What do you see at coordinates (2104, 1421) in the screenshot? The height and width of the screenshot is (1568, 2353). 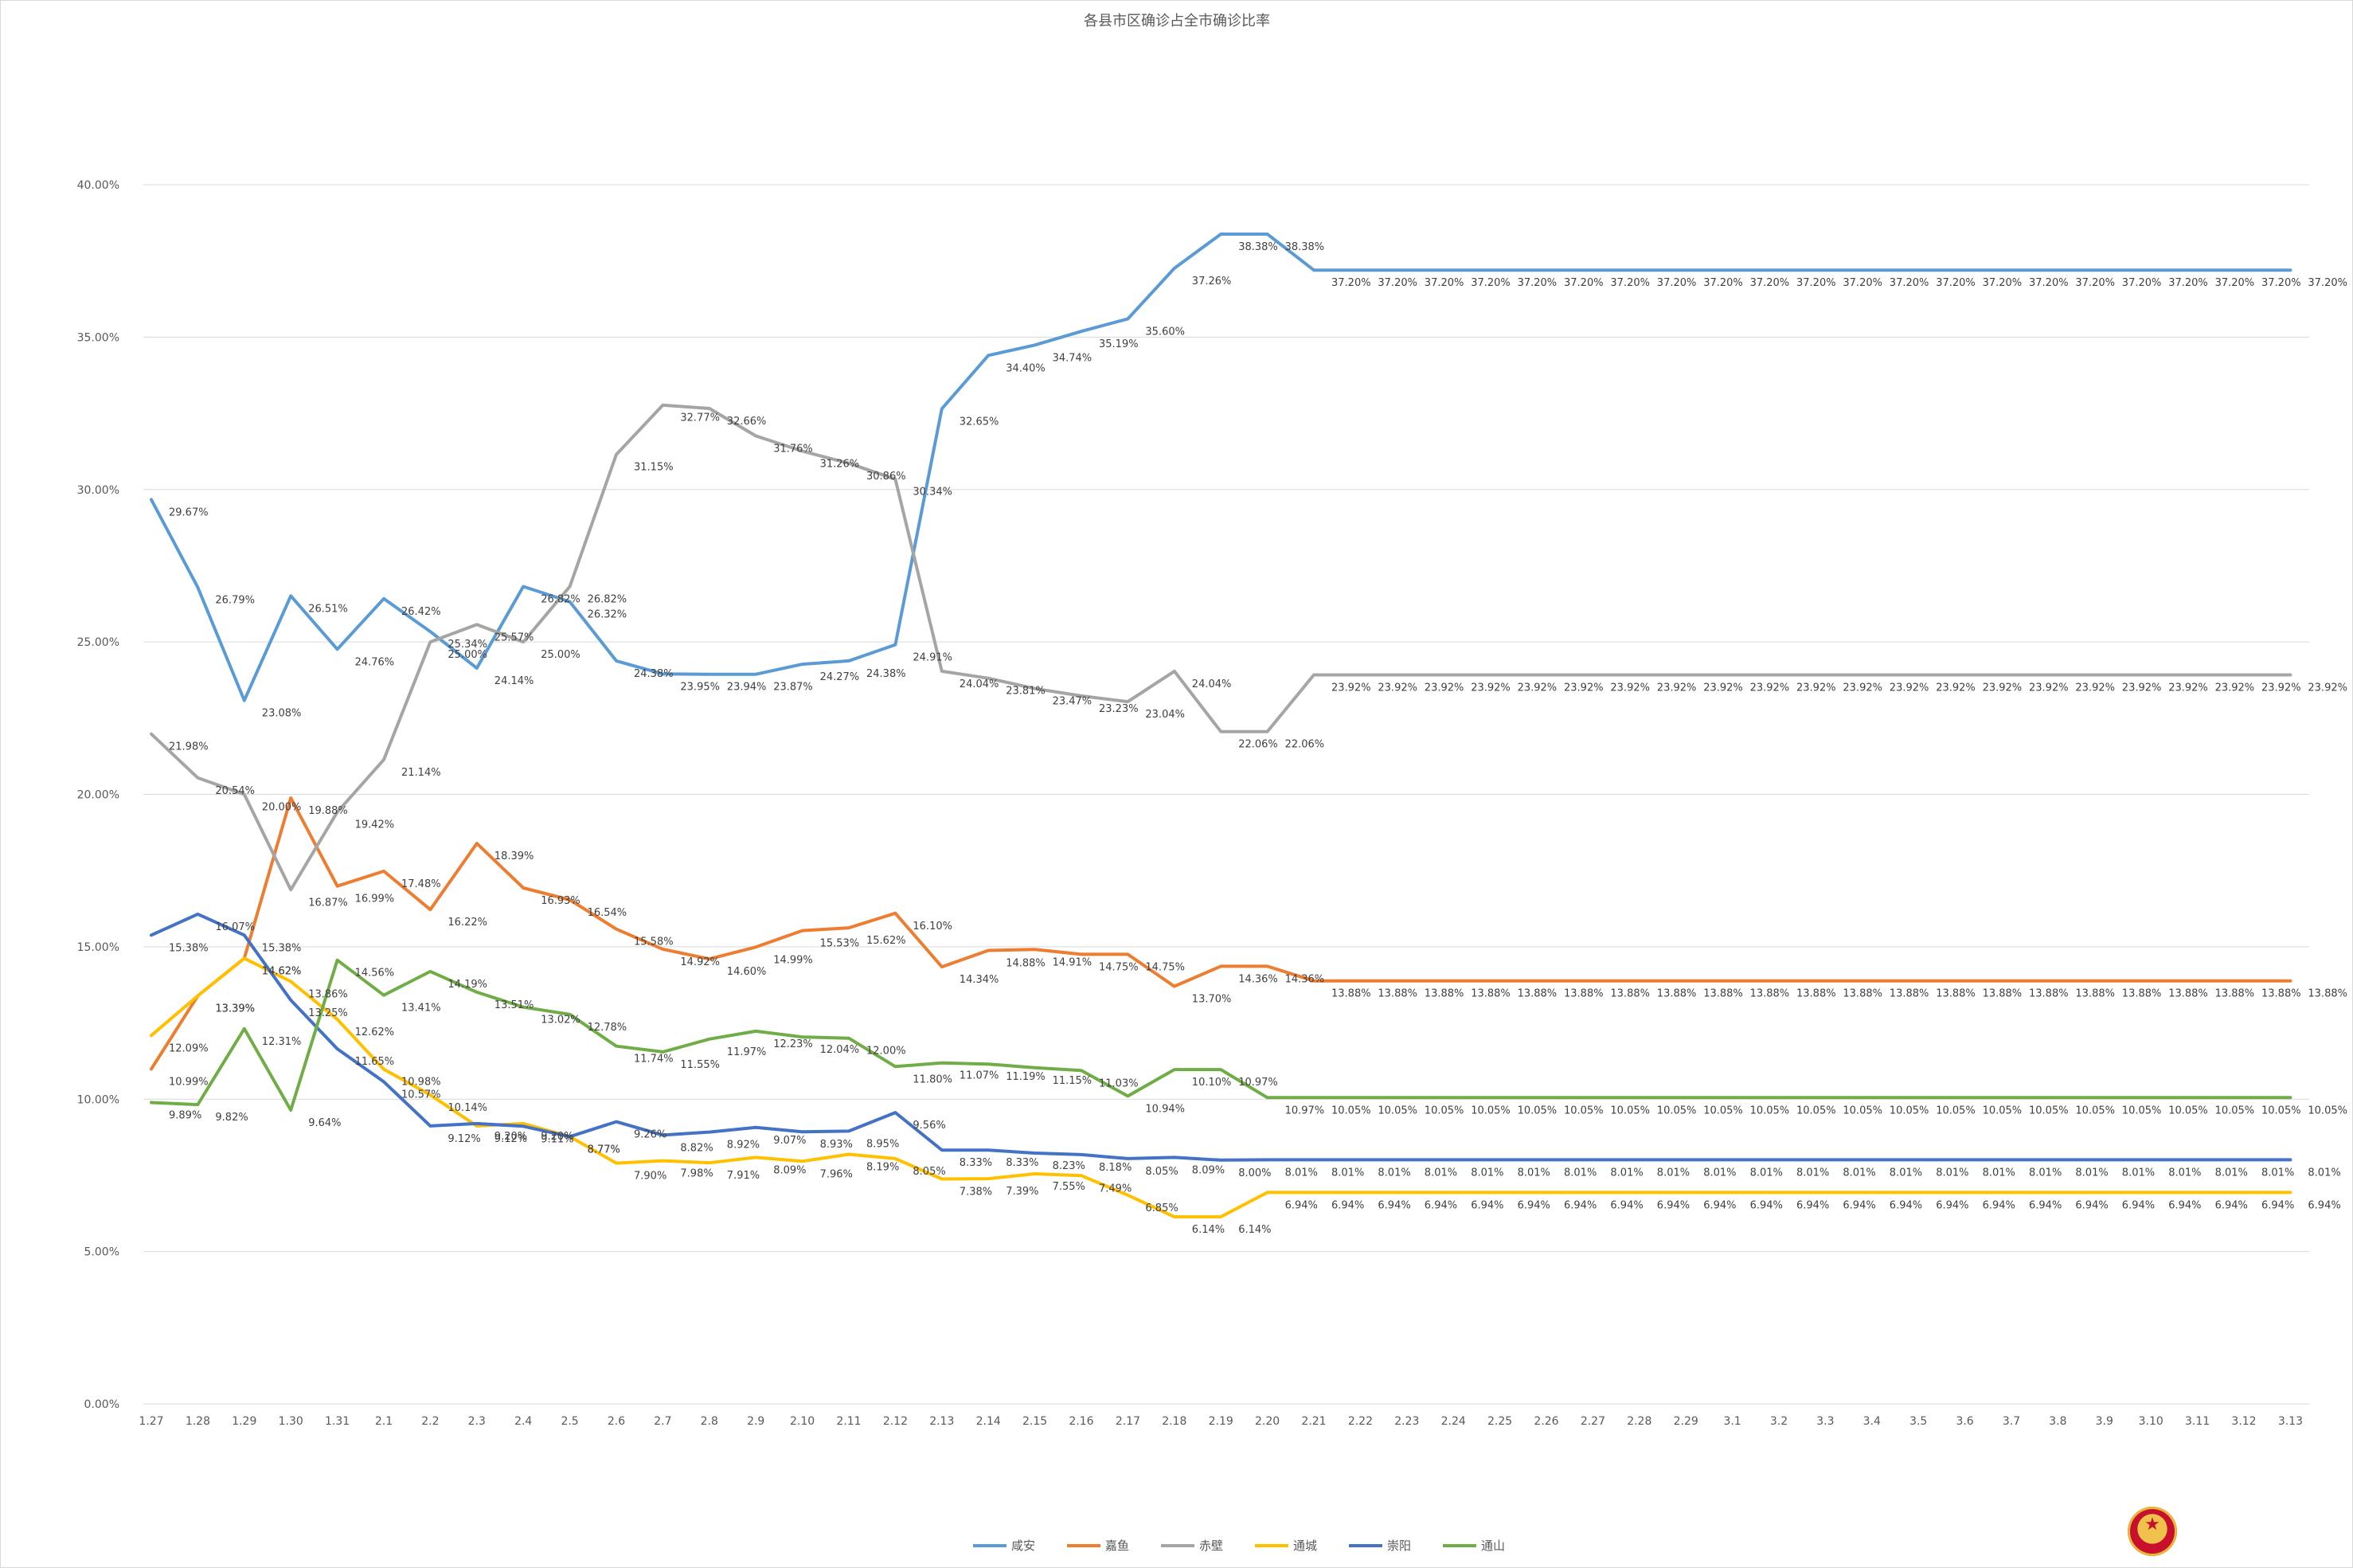 I see `x-tick-label: 3.9` at bounding box center [2104, 1421].